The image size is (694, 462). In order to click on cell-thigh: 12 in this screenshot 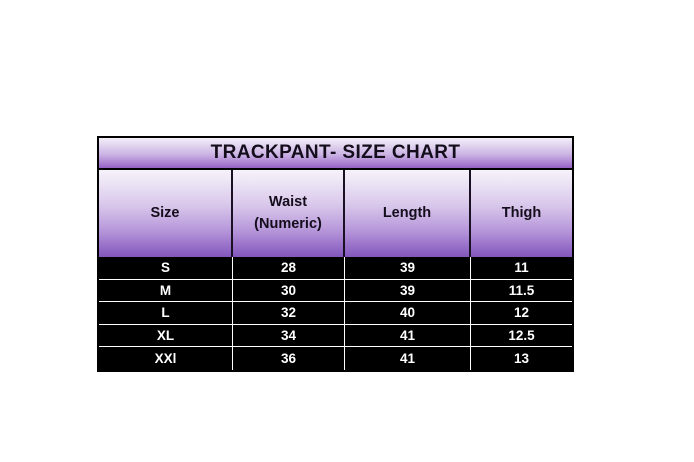, I will do `click(521, 313)`.